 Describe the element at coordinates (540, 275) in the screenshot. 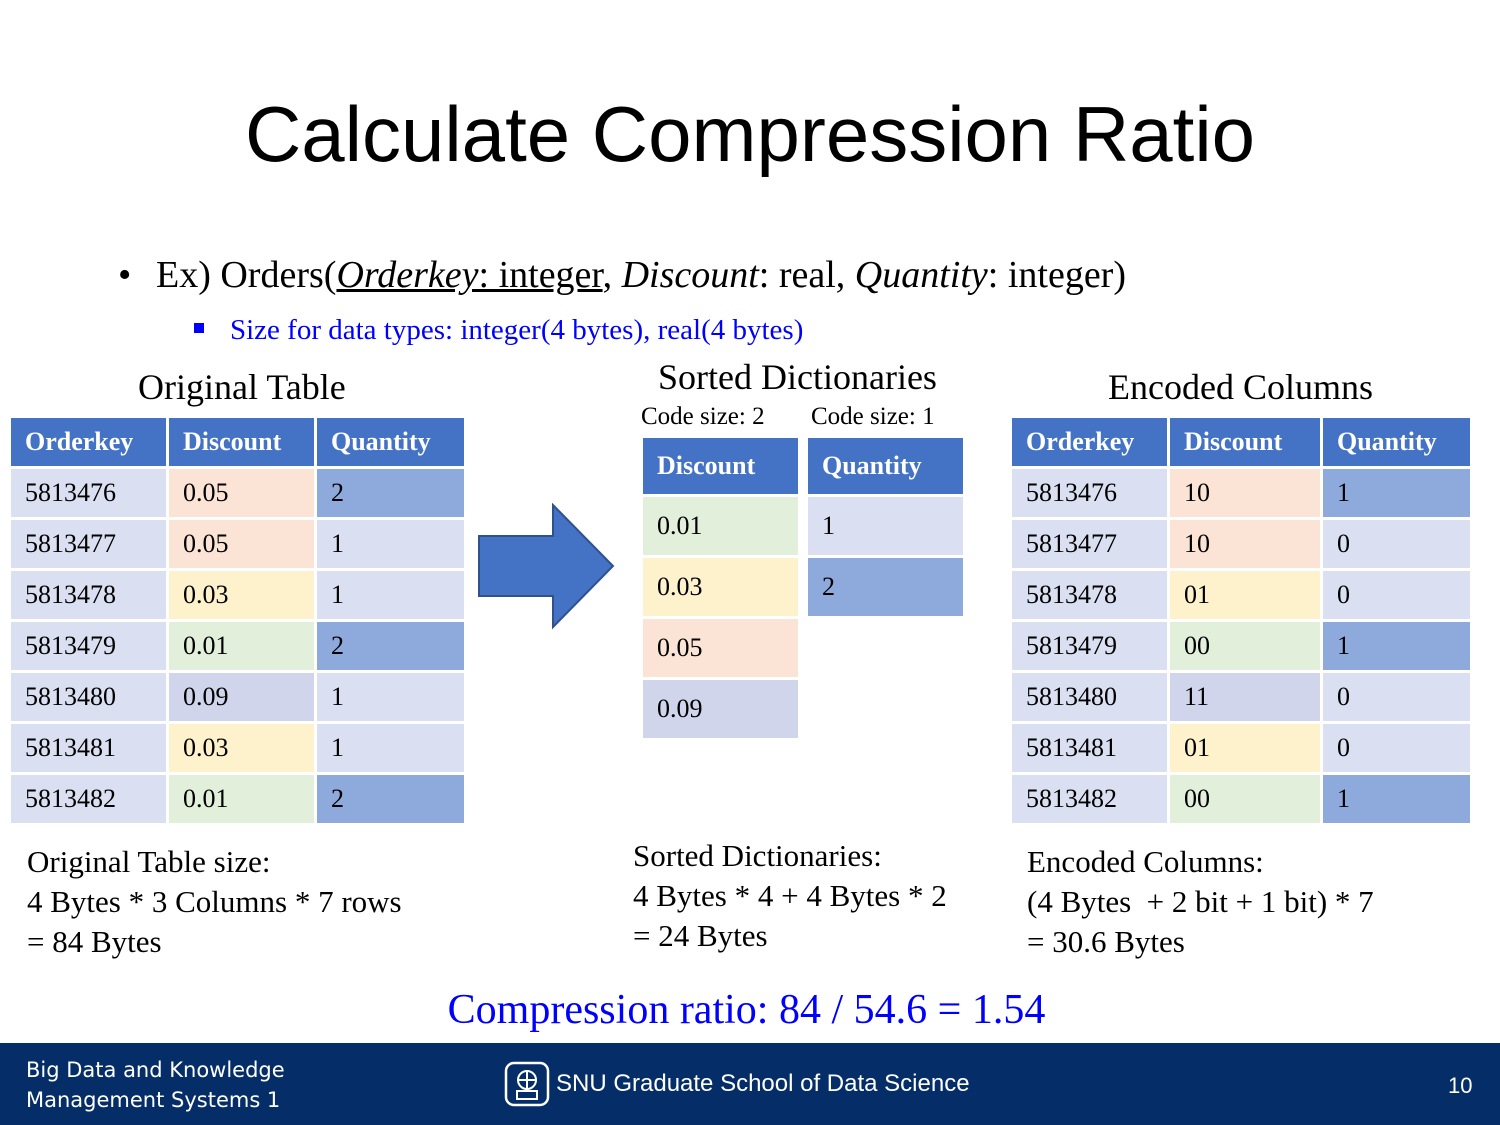

I see `schema-orderkey-type: : integer` at that location.